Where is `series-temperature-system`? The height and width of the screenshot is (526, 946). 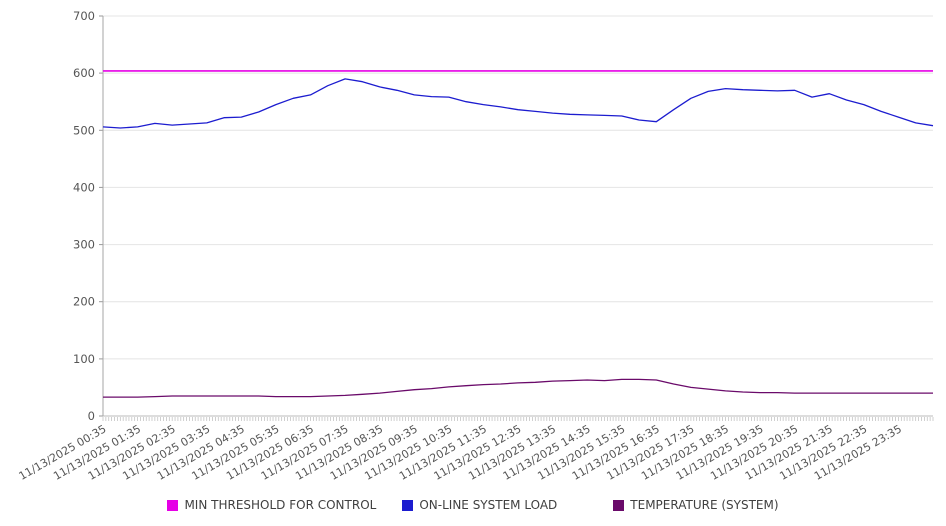 series-temperature-system is located at coordinates (518, 388).